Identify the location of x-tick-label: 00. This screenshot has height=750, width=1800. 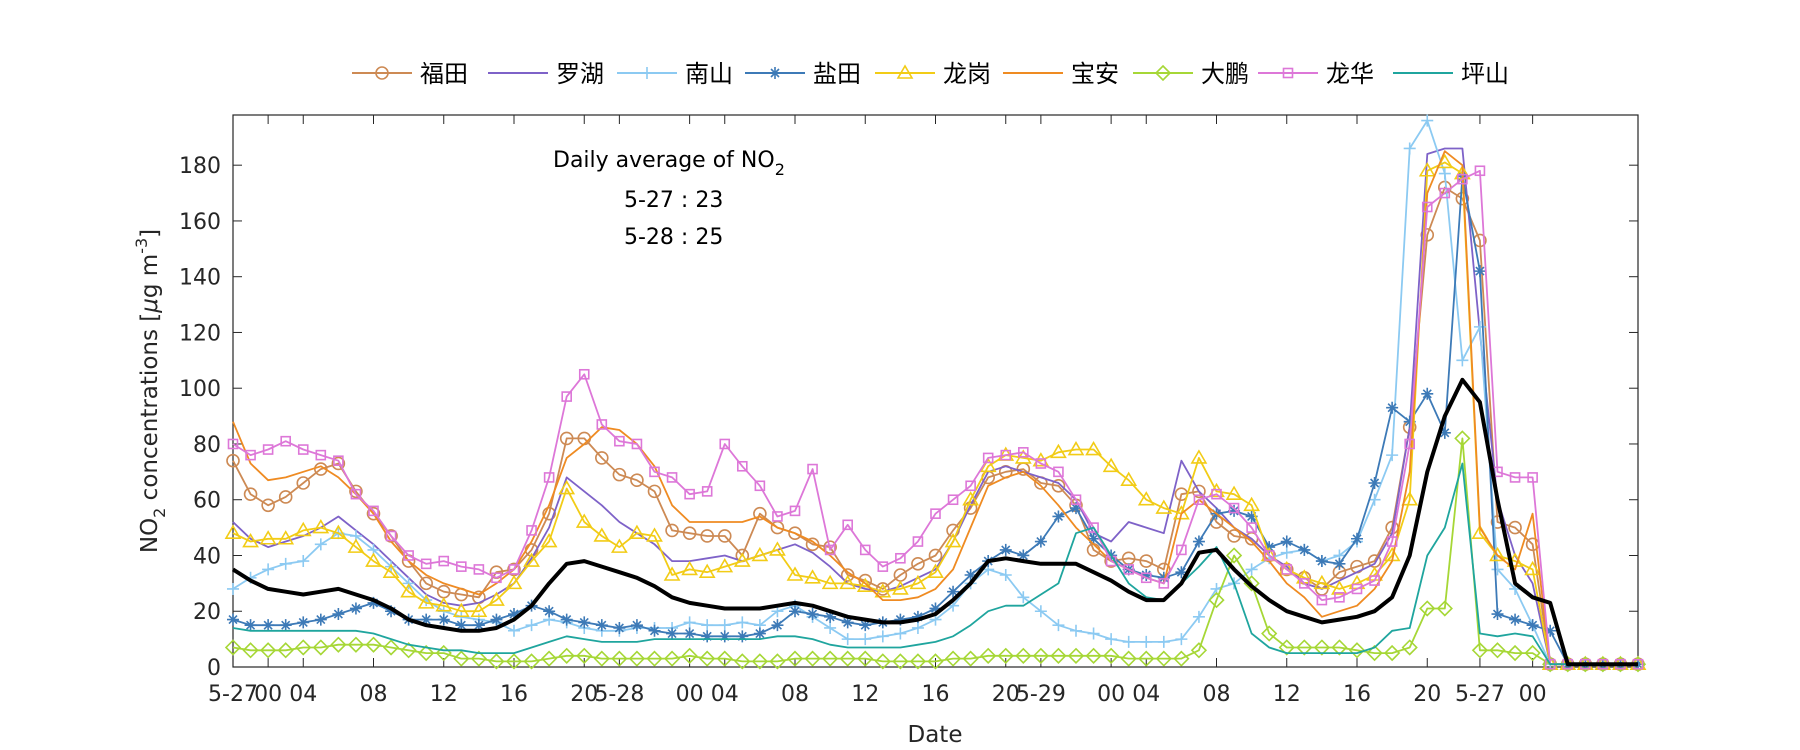
(268, 694).